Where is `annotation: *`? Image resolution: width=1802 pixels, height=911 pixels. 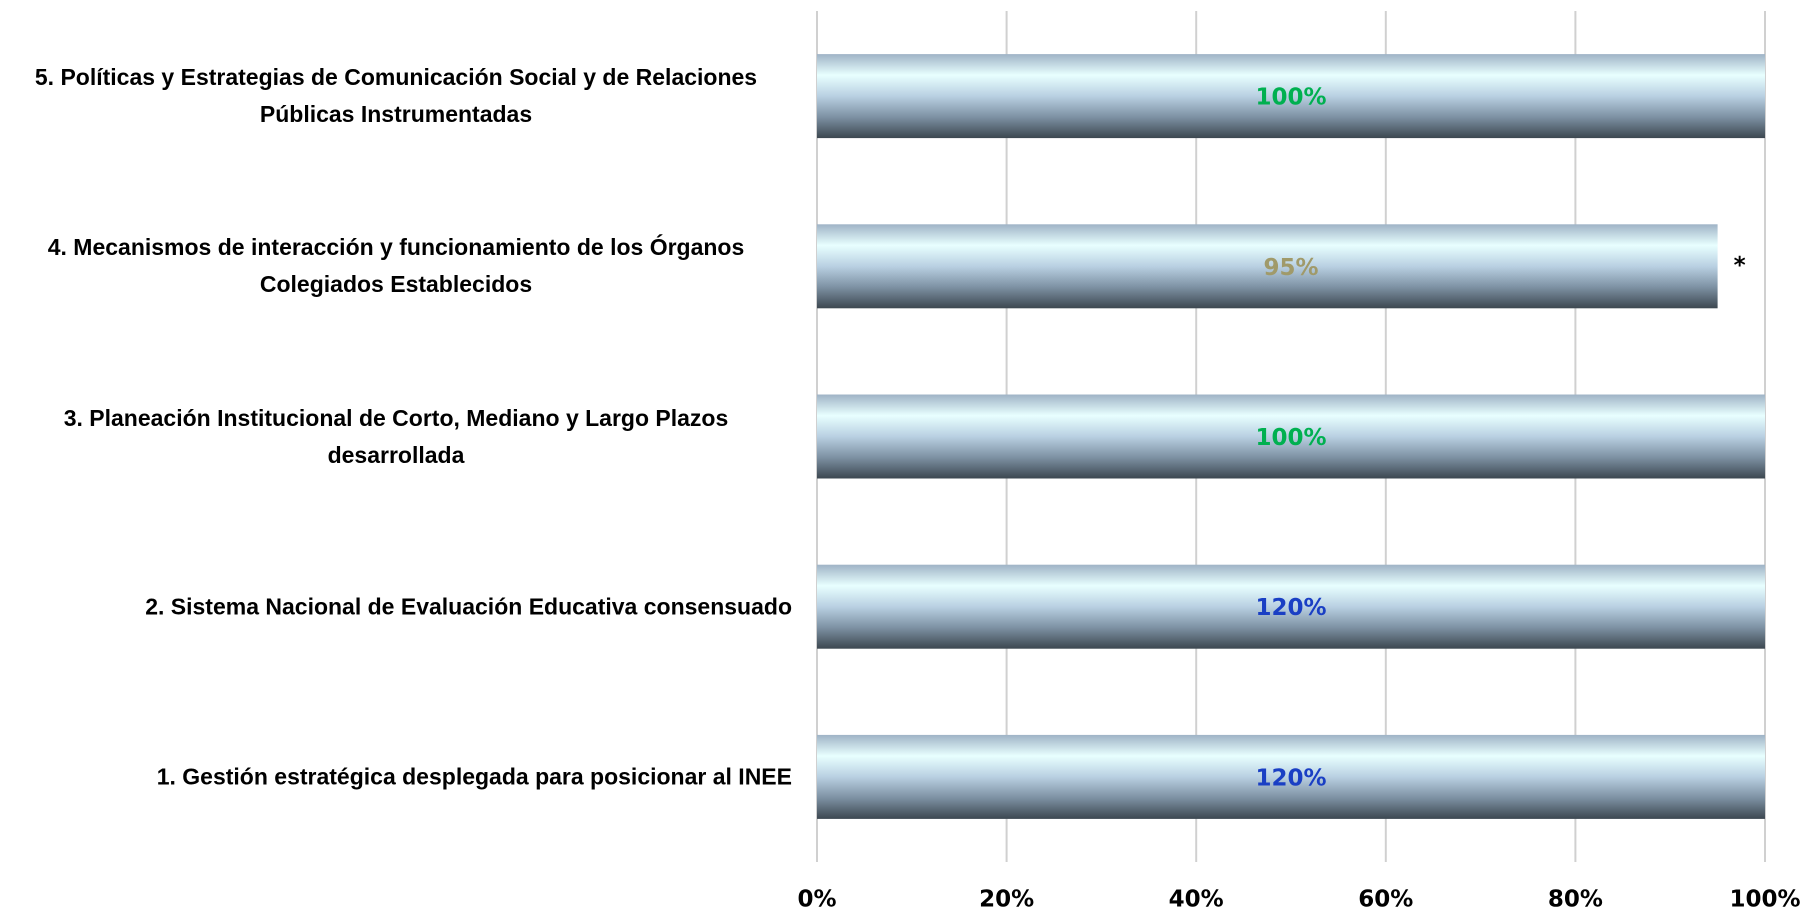 annotation: * is located at coordinates (1740, 266).